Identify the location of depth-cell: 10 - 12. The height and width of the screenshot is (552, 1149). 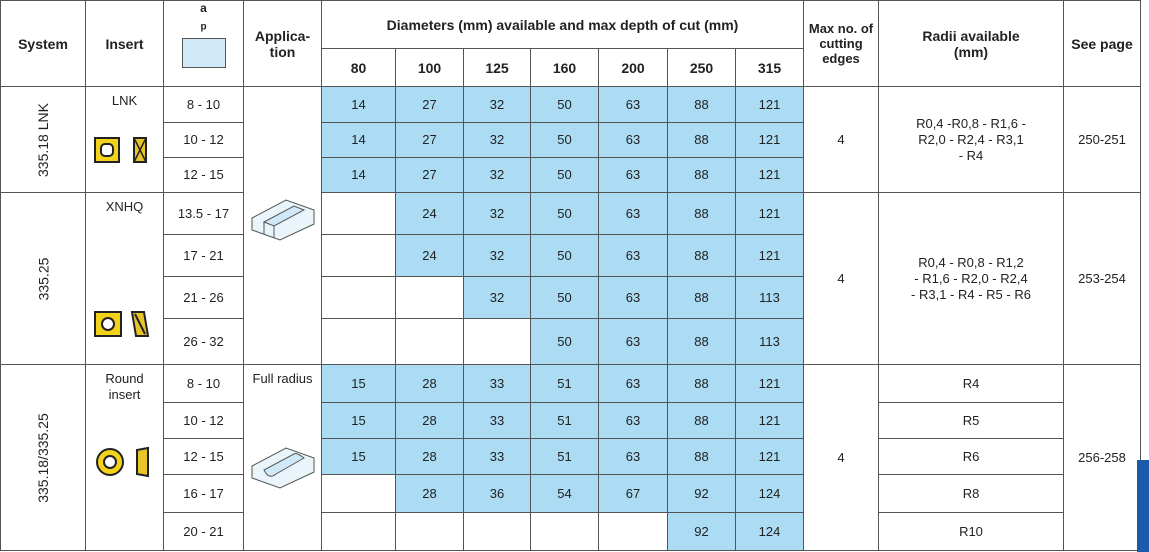
(203, 140).